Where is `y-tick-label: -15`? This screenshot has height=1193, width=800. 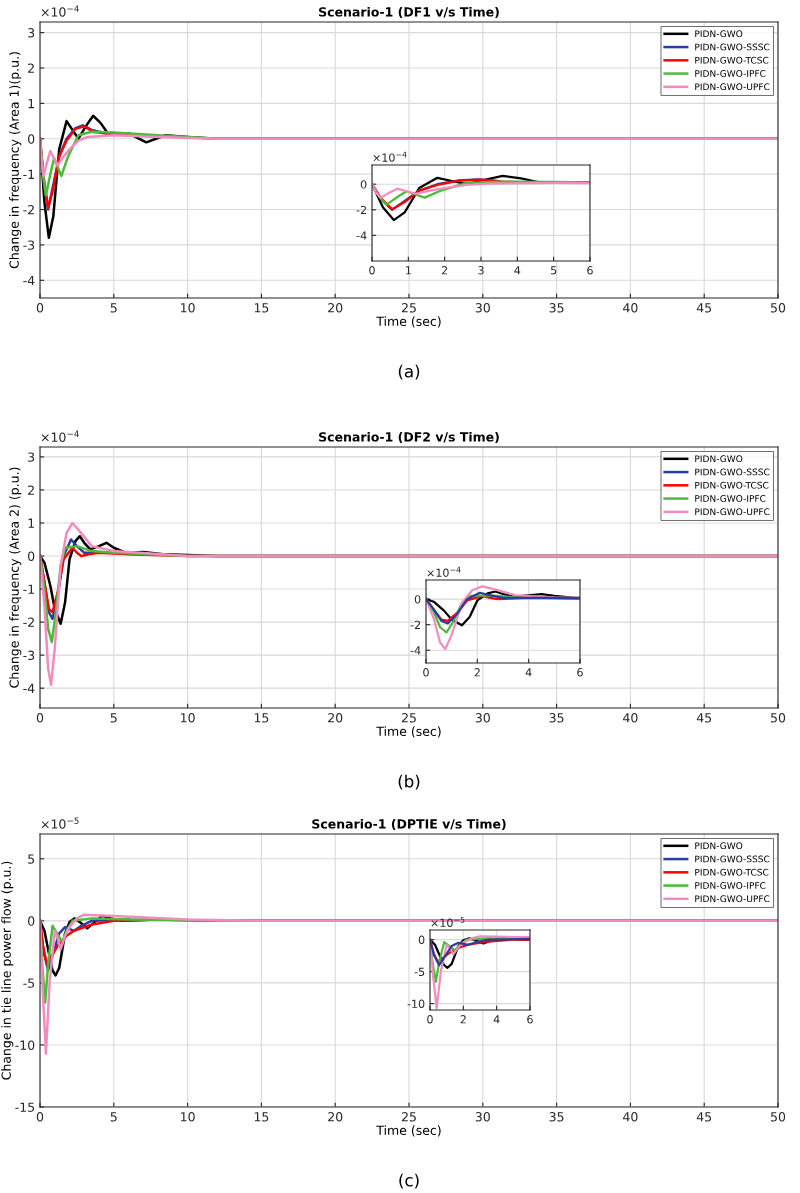 y-tick-label: -15 is located at coordinates (25, 1107).